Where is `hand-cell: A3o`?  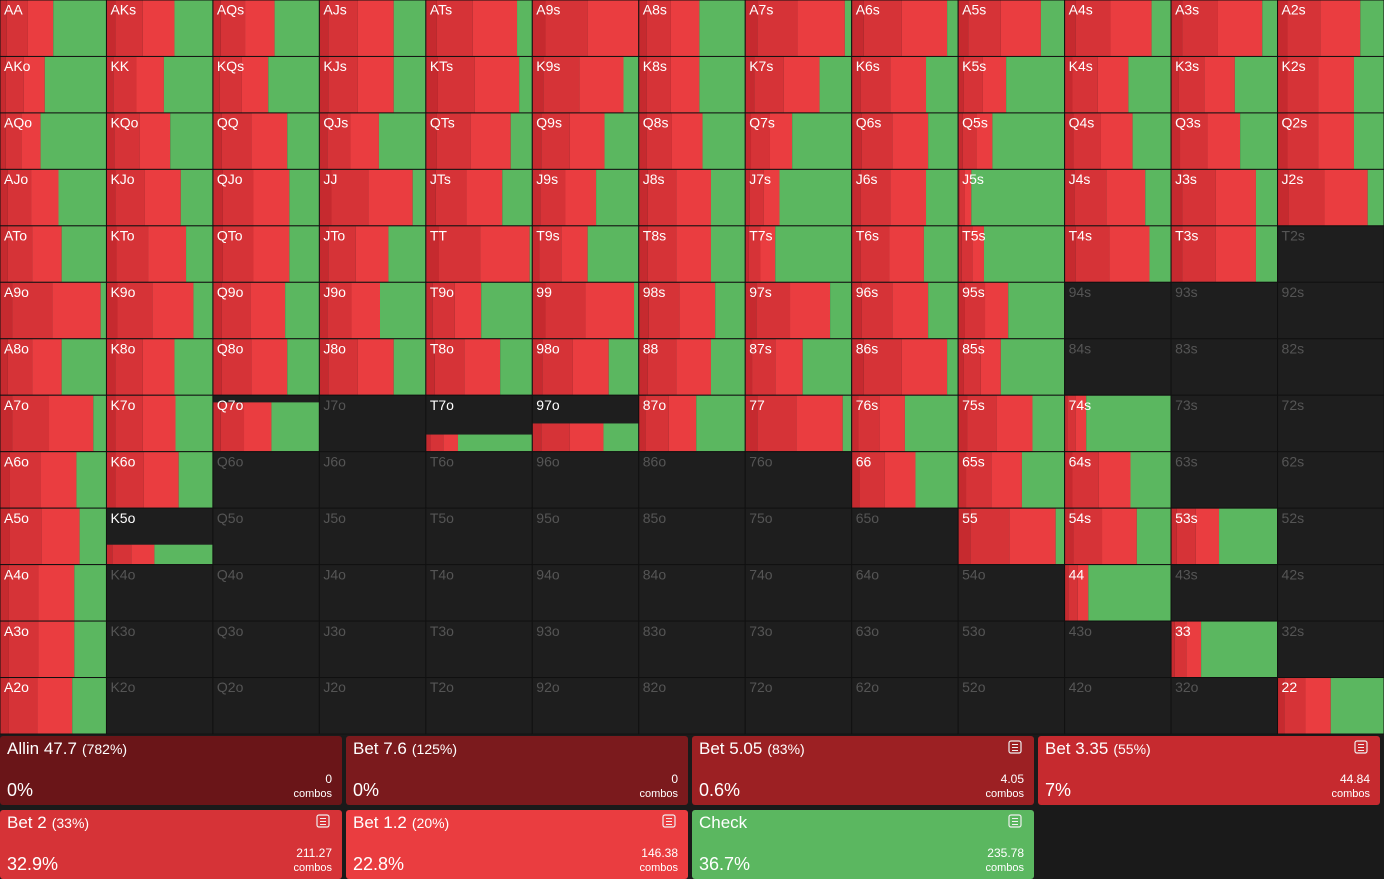
hand-cell: A3o is located at coordinates (53, 649).